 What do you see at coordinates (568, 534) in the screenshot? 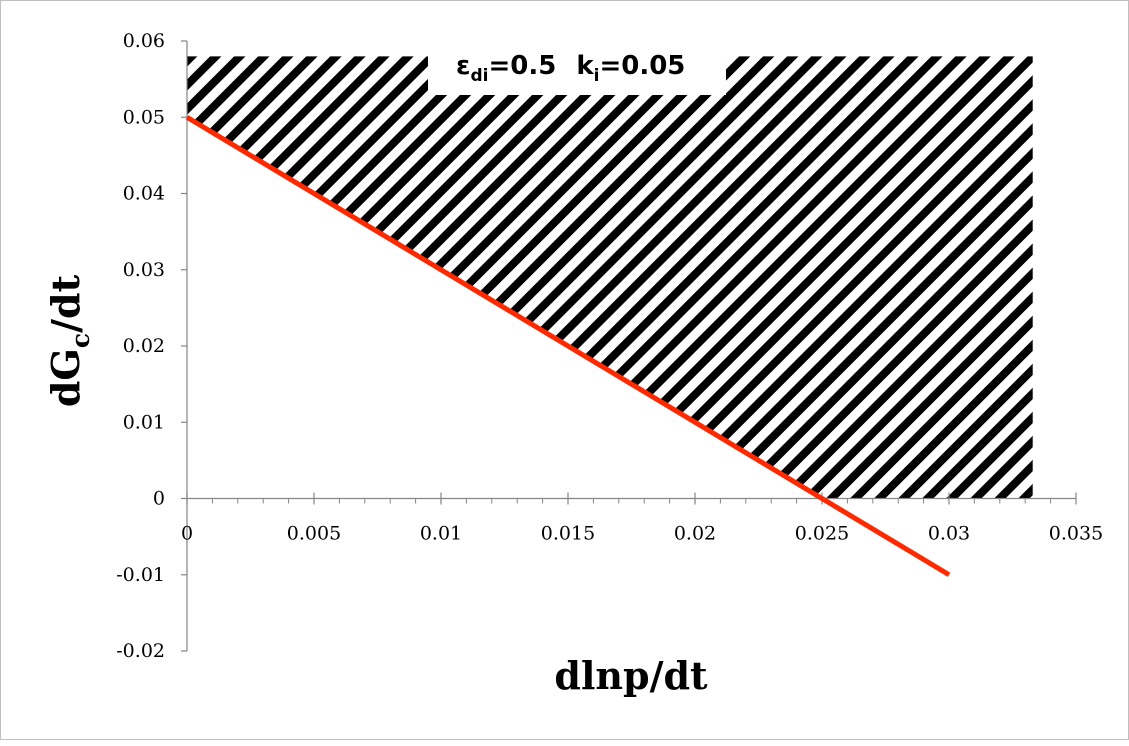
I see `x-tick-label: 0.015` at bounding box center [568, 534].